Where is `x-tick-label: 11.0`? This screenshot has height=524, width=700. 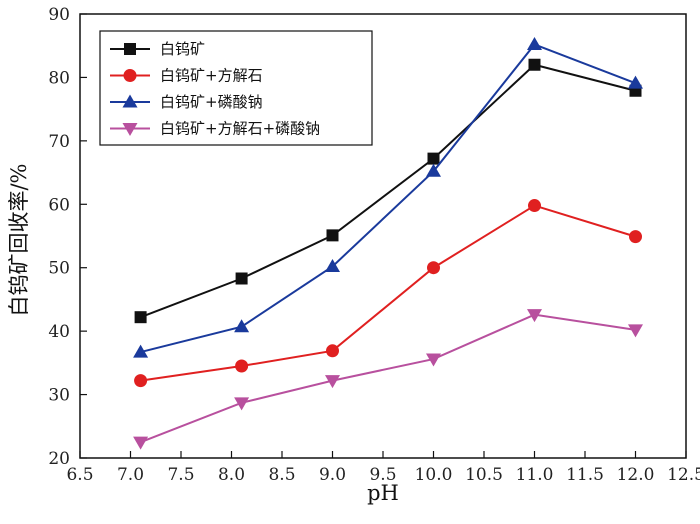 x-tick-label: 11.0 is located at coordinates (535, 475).